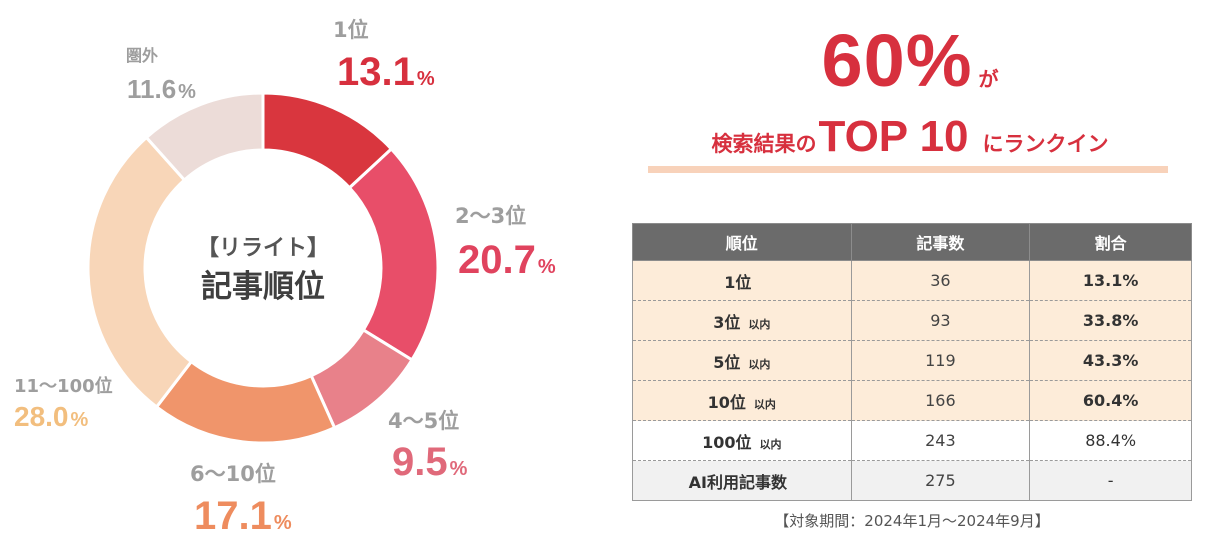  I want to click on slice-value-rank6-10: 17.1%, so click(243, 516).